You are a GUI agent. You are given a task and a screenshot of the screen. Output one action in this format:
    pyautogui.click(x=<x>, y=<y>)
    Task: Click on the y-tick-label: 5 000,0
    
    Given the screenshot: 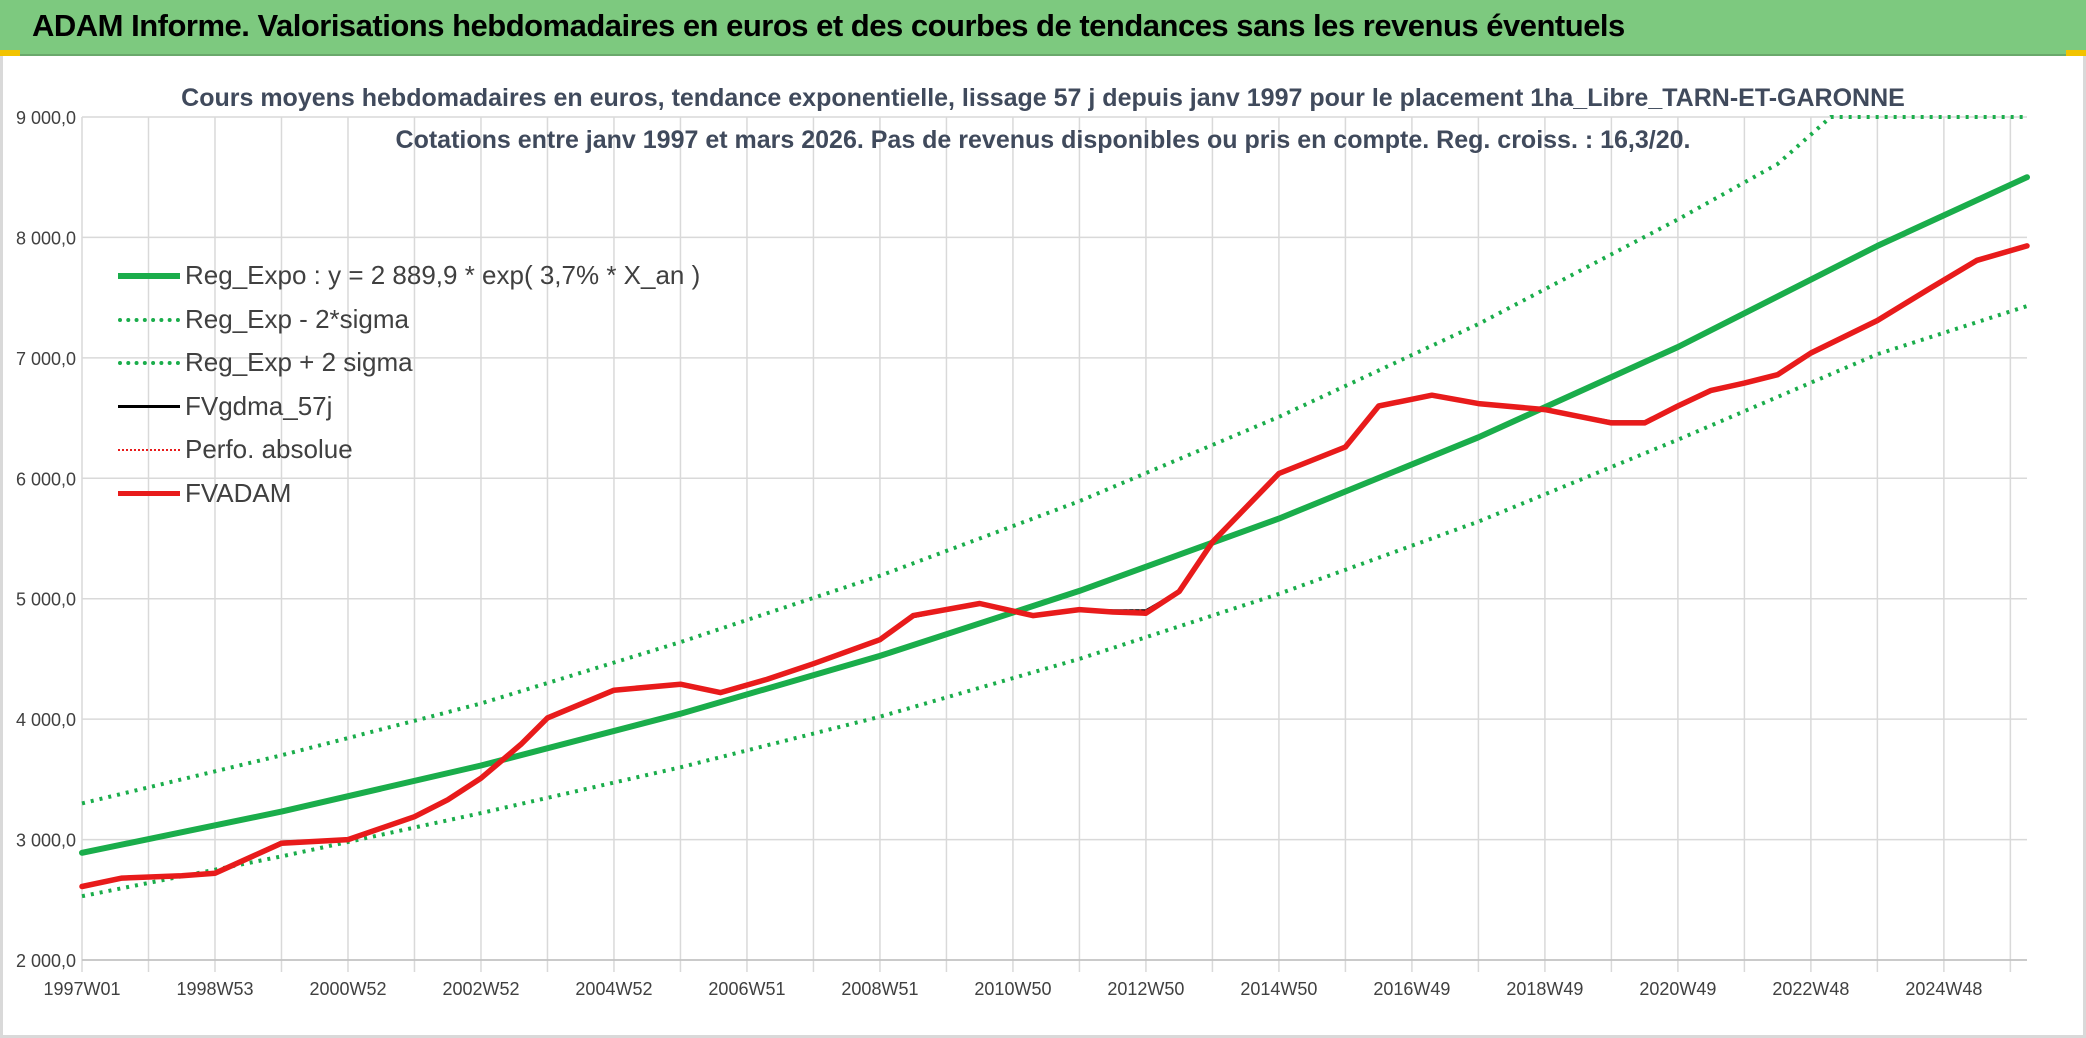 What is the action you would take?
    pyautogui.click(x=46, y=600)
    